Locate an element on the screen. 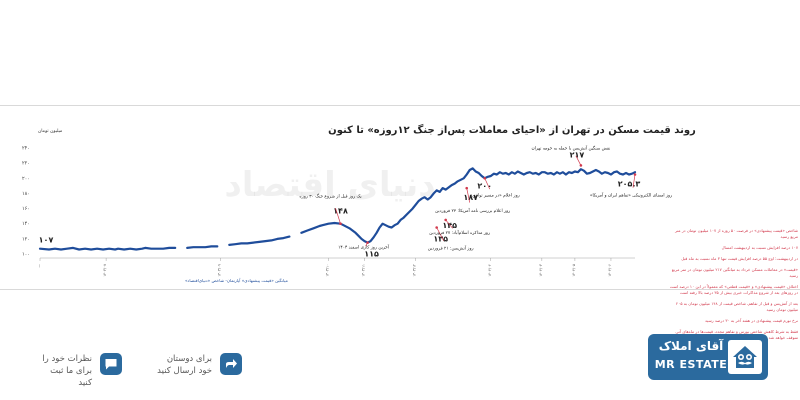  watermark: دنیای اقتصاد is located at coordinates (329, 185).